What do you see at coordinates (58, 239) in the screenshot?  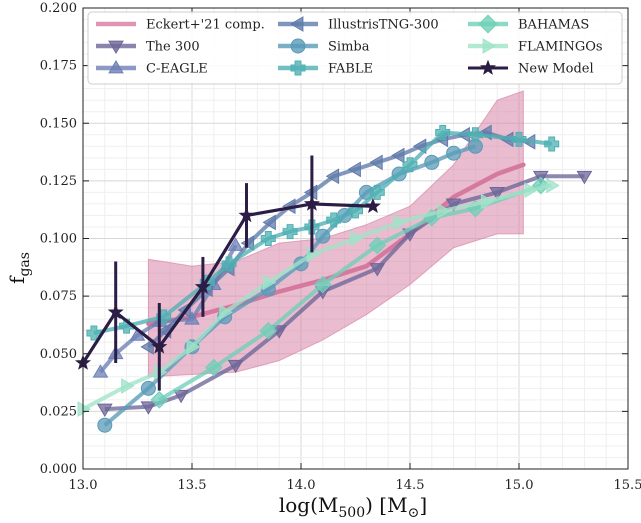 I see `y-tick-label: 0.100` at bounding box center [58, 239].